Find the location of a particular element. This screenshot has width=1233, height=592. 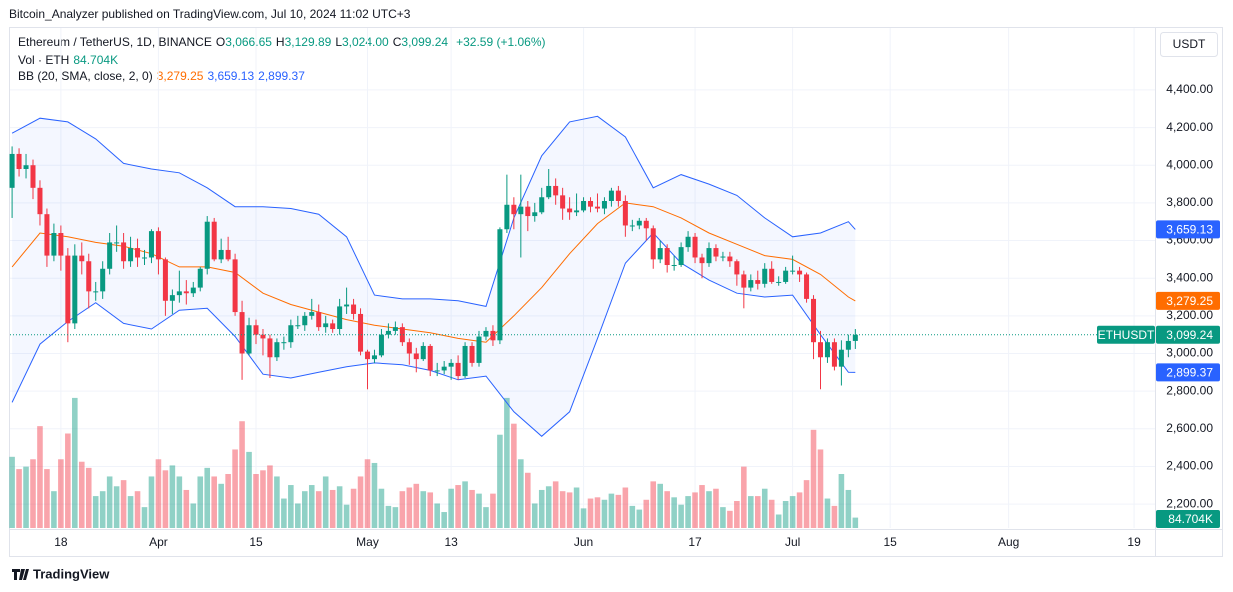

y-tick-label: 3,800.00 is located at coordinates (1189, 202).